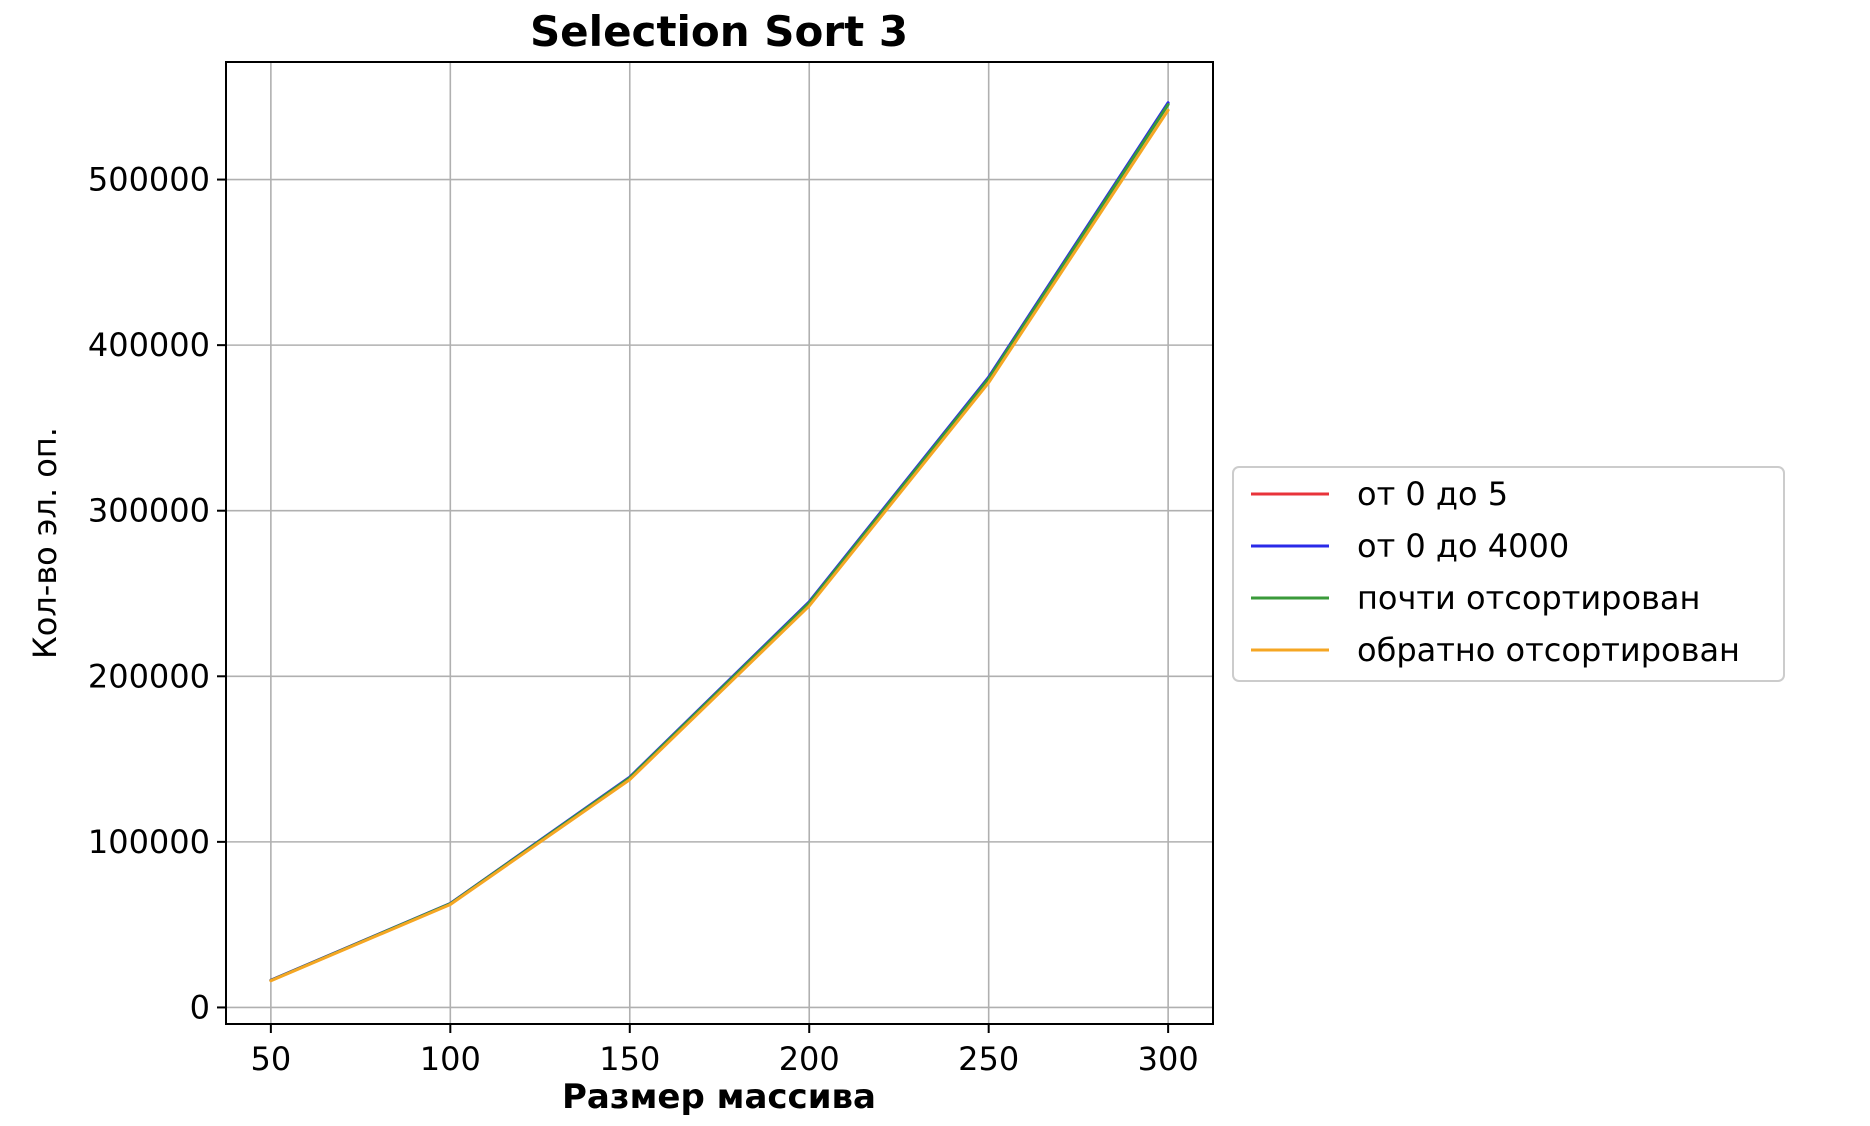 This screenshot has width=1870, height=1126. What do you see at coordinates (1463, 546) in the screenshot?
I see `legend-label: от 0 до 4000` at bounding box center [1463, 546].